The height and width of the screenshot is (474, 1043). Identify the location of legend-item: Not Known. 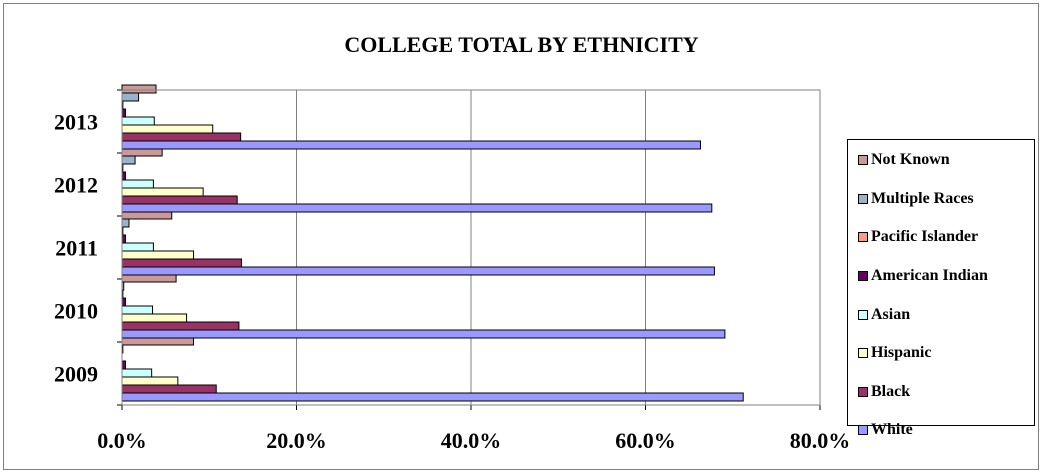
(946, 160).